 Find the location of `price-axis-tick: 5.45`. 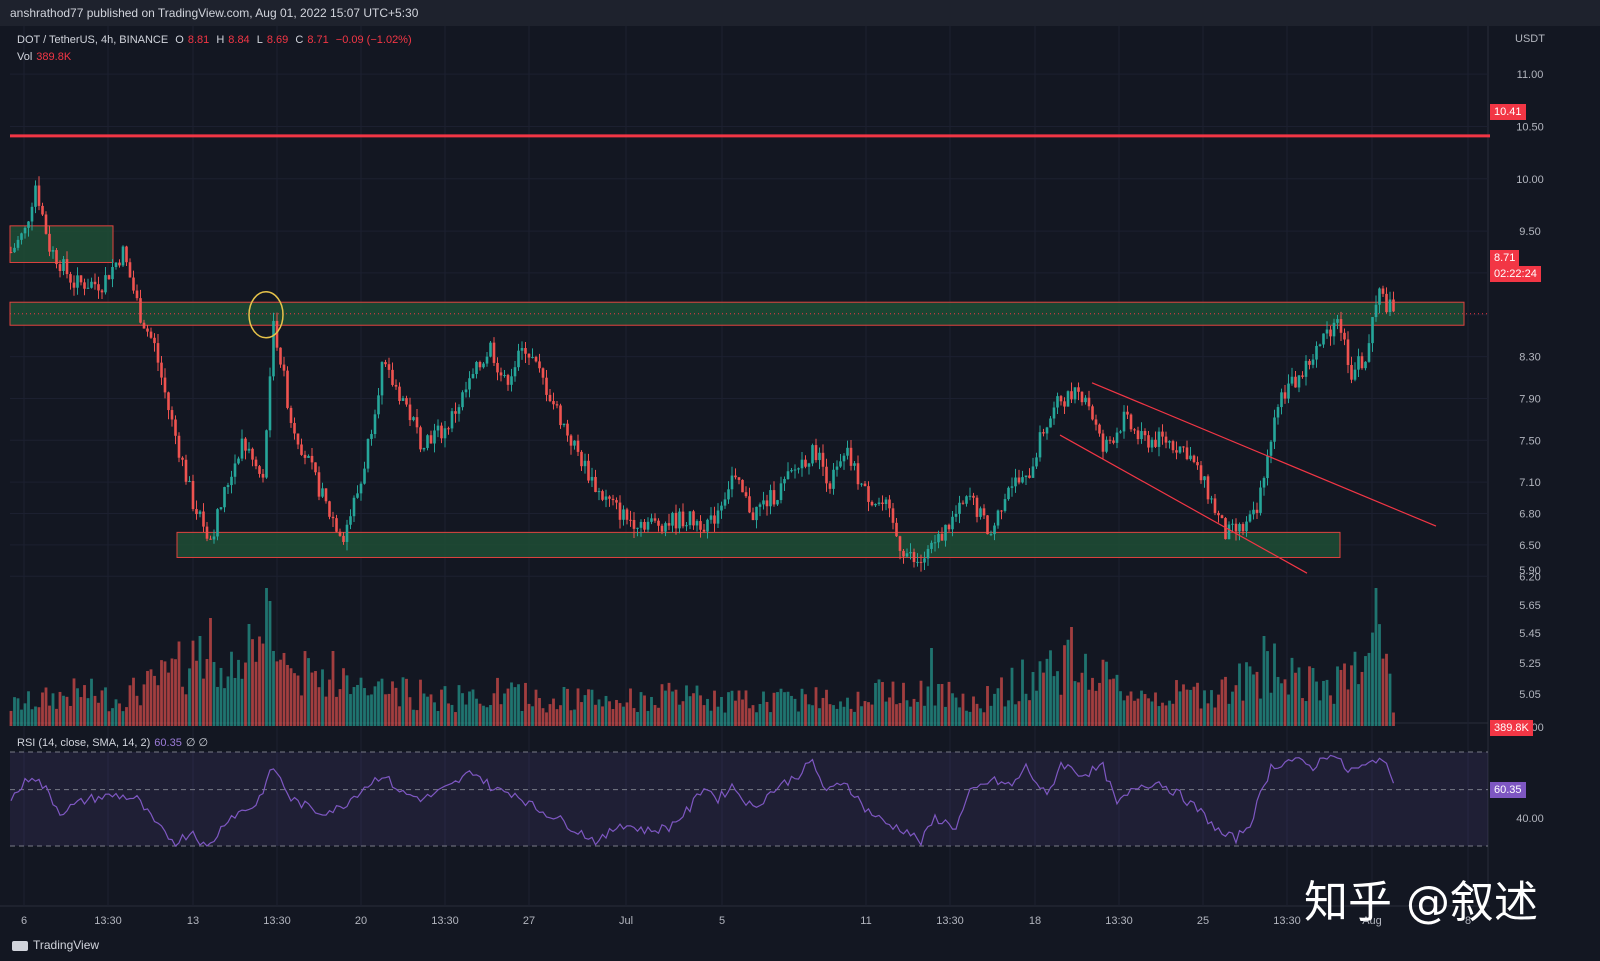

price-axis-tick: 5.45 is located at coordinates (1529, 634).